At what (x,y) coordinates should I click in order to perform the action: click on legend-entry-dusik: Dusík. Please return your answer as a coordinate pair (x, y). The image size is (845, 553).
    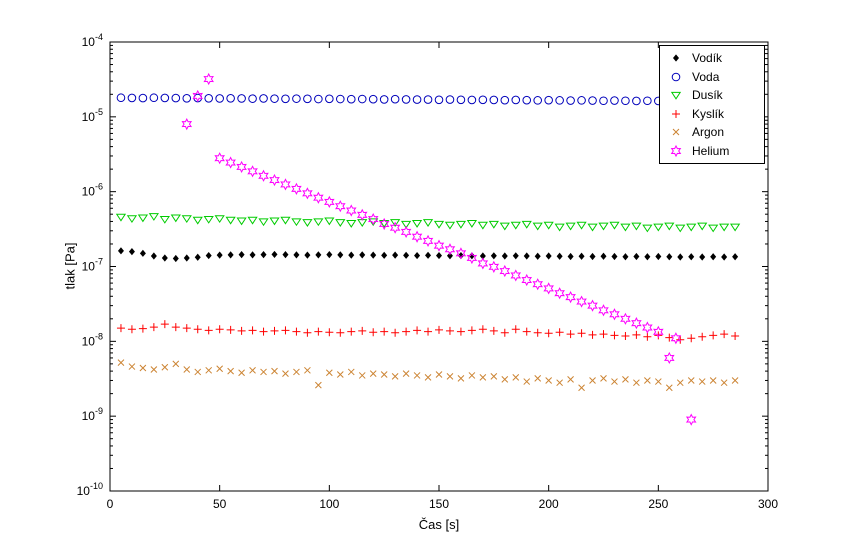
    Looking at the image, I should click on (712, 95).